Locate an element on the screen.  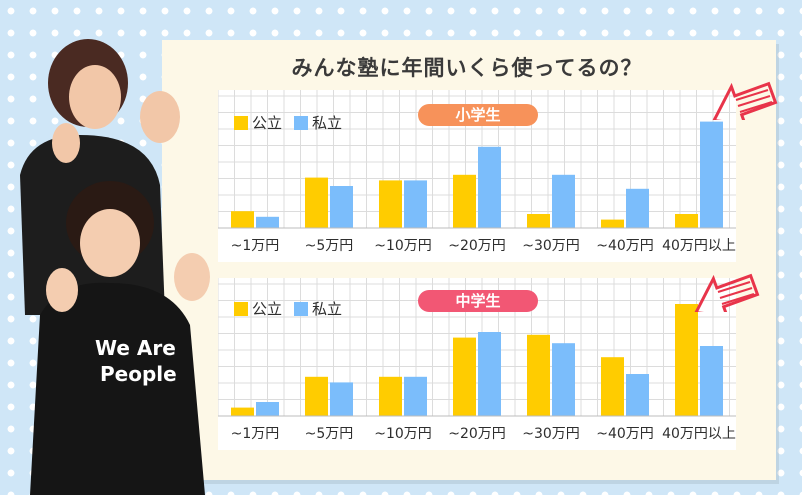
page-title: みんな塾に年間いくら使ってるの？ is located at coordinates (467, 68).